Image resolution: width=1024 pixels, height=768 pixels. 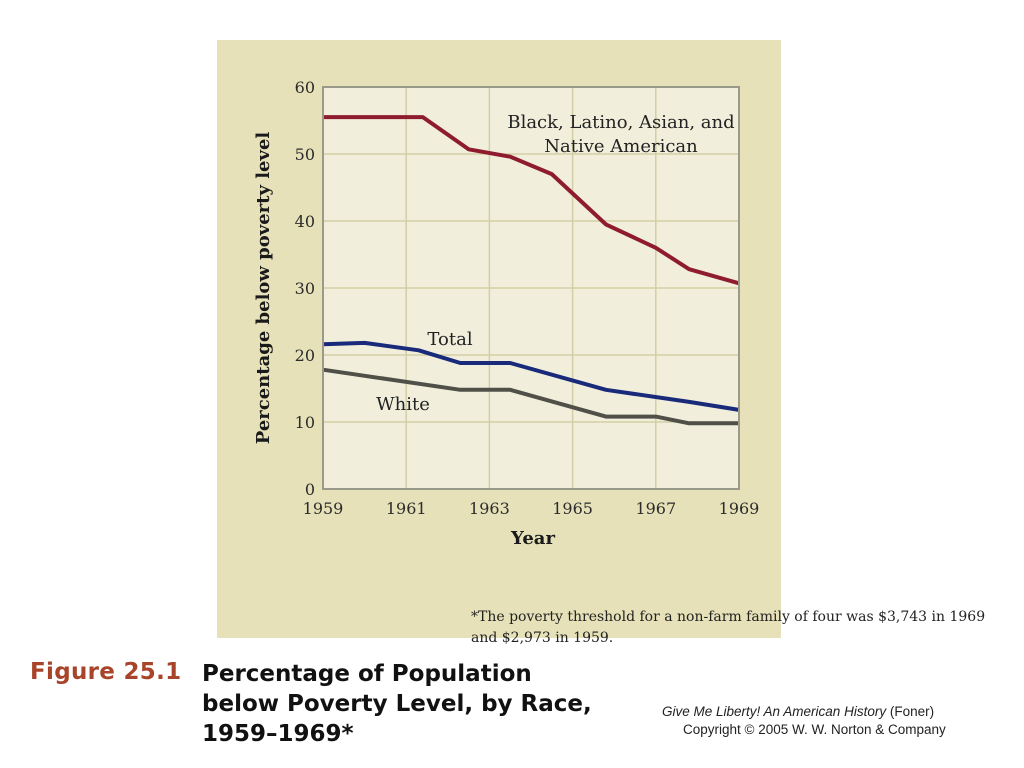 I want to click on y-tick-label: 30, so click(x=305, y=288).